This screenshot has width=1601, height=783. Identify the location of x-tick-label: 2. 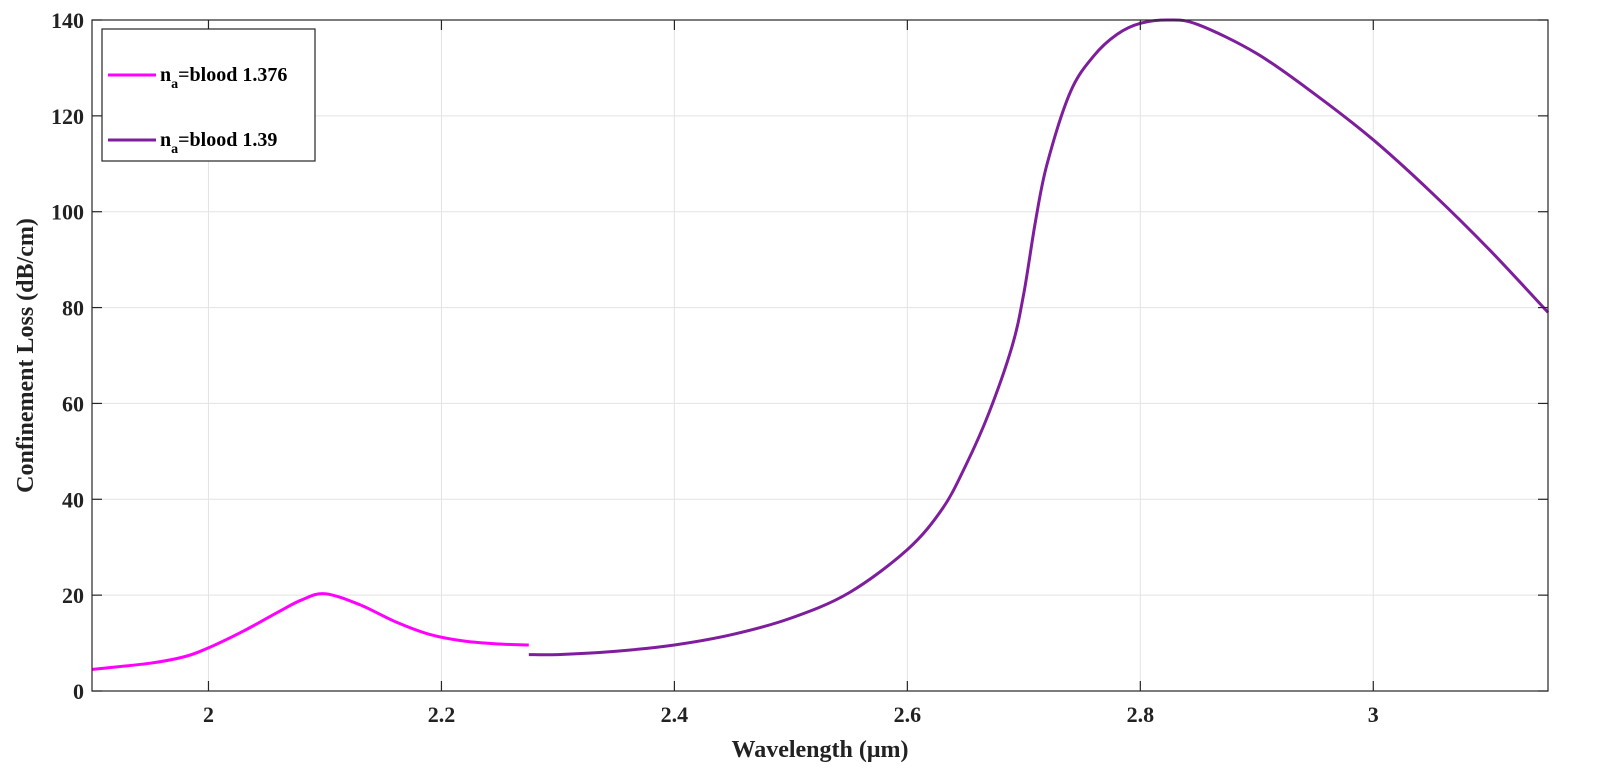
(208, 714).